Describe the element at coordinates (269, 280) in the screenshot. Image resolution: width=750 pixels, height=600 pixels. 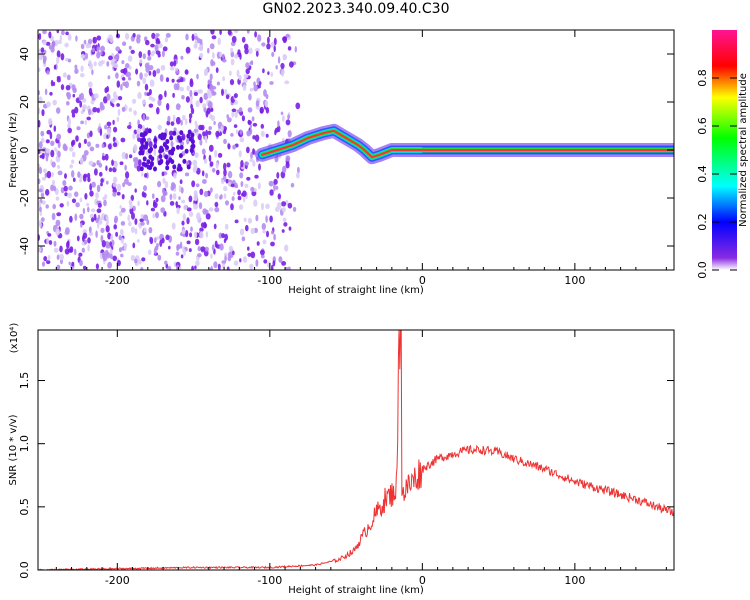
I see `x-tick-label: -100` at that location.